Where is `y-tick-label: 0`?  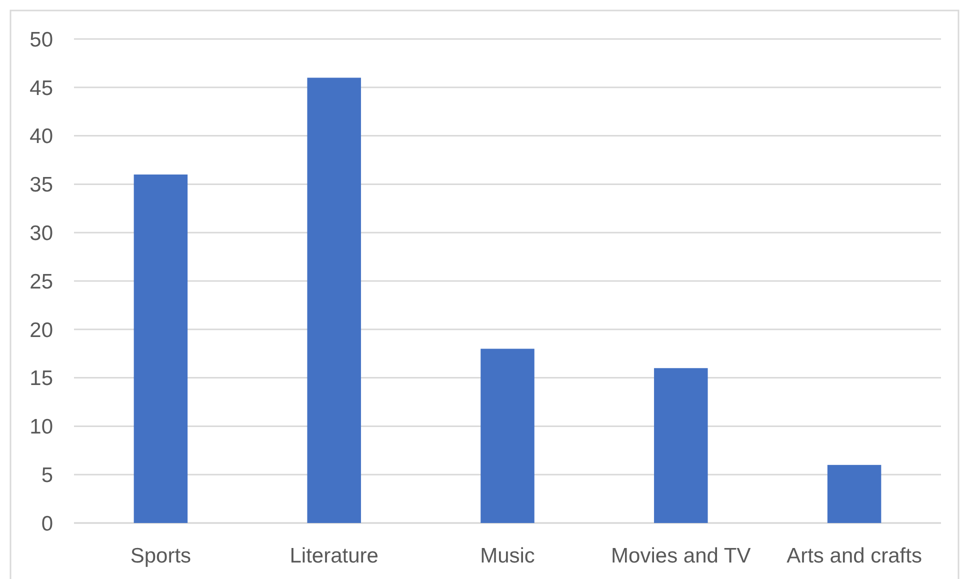 y-tick-label: 0 is located at coordinates (47, 524).